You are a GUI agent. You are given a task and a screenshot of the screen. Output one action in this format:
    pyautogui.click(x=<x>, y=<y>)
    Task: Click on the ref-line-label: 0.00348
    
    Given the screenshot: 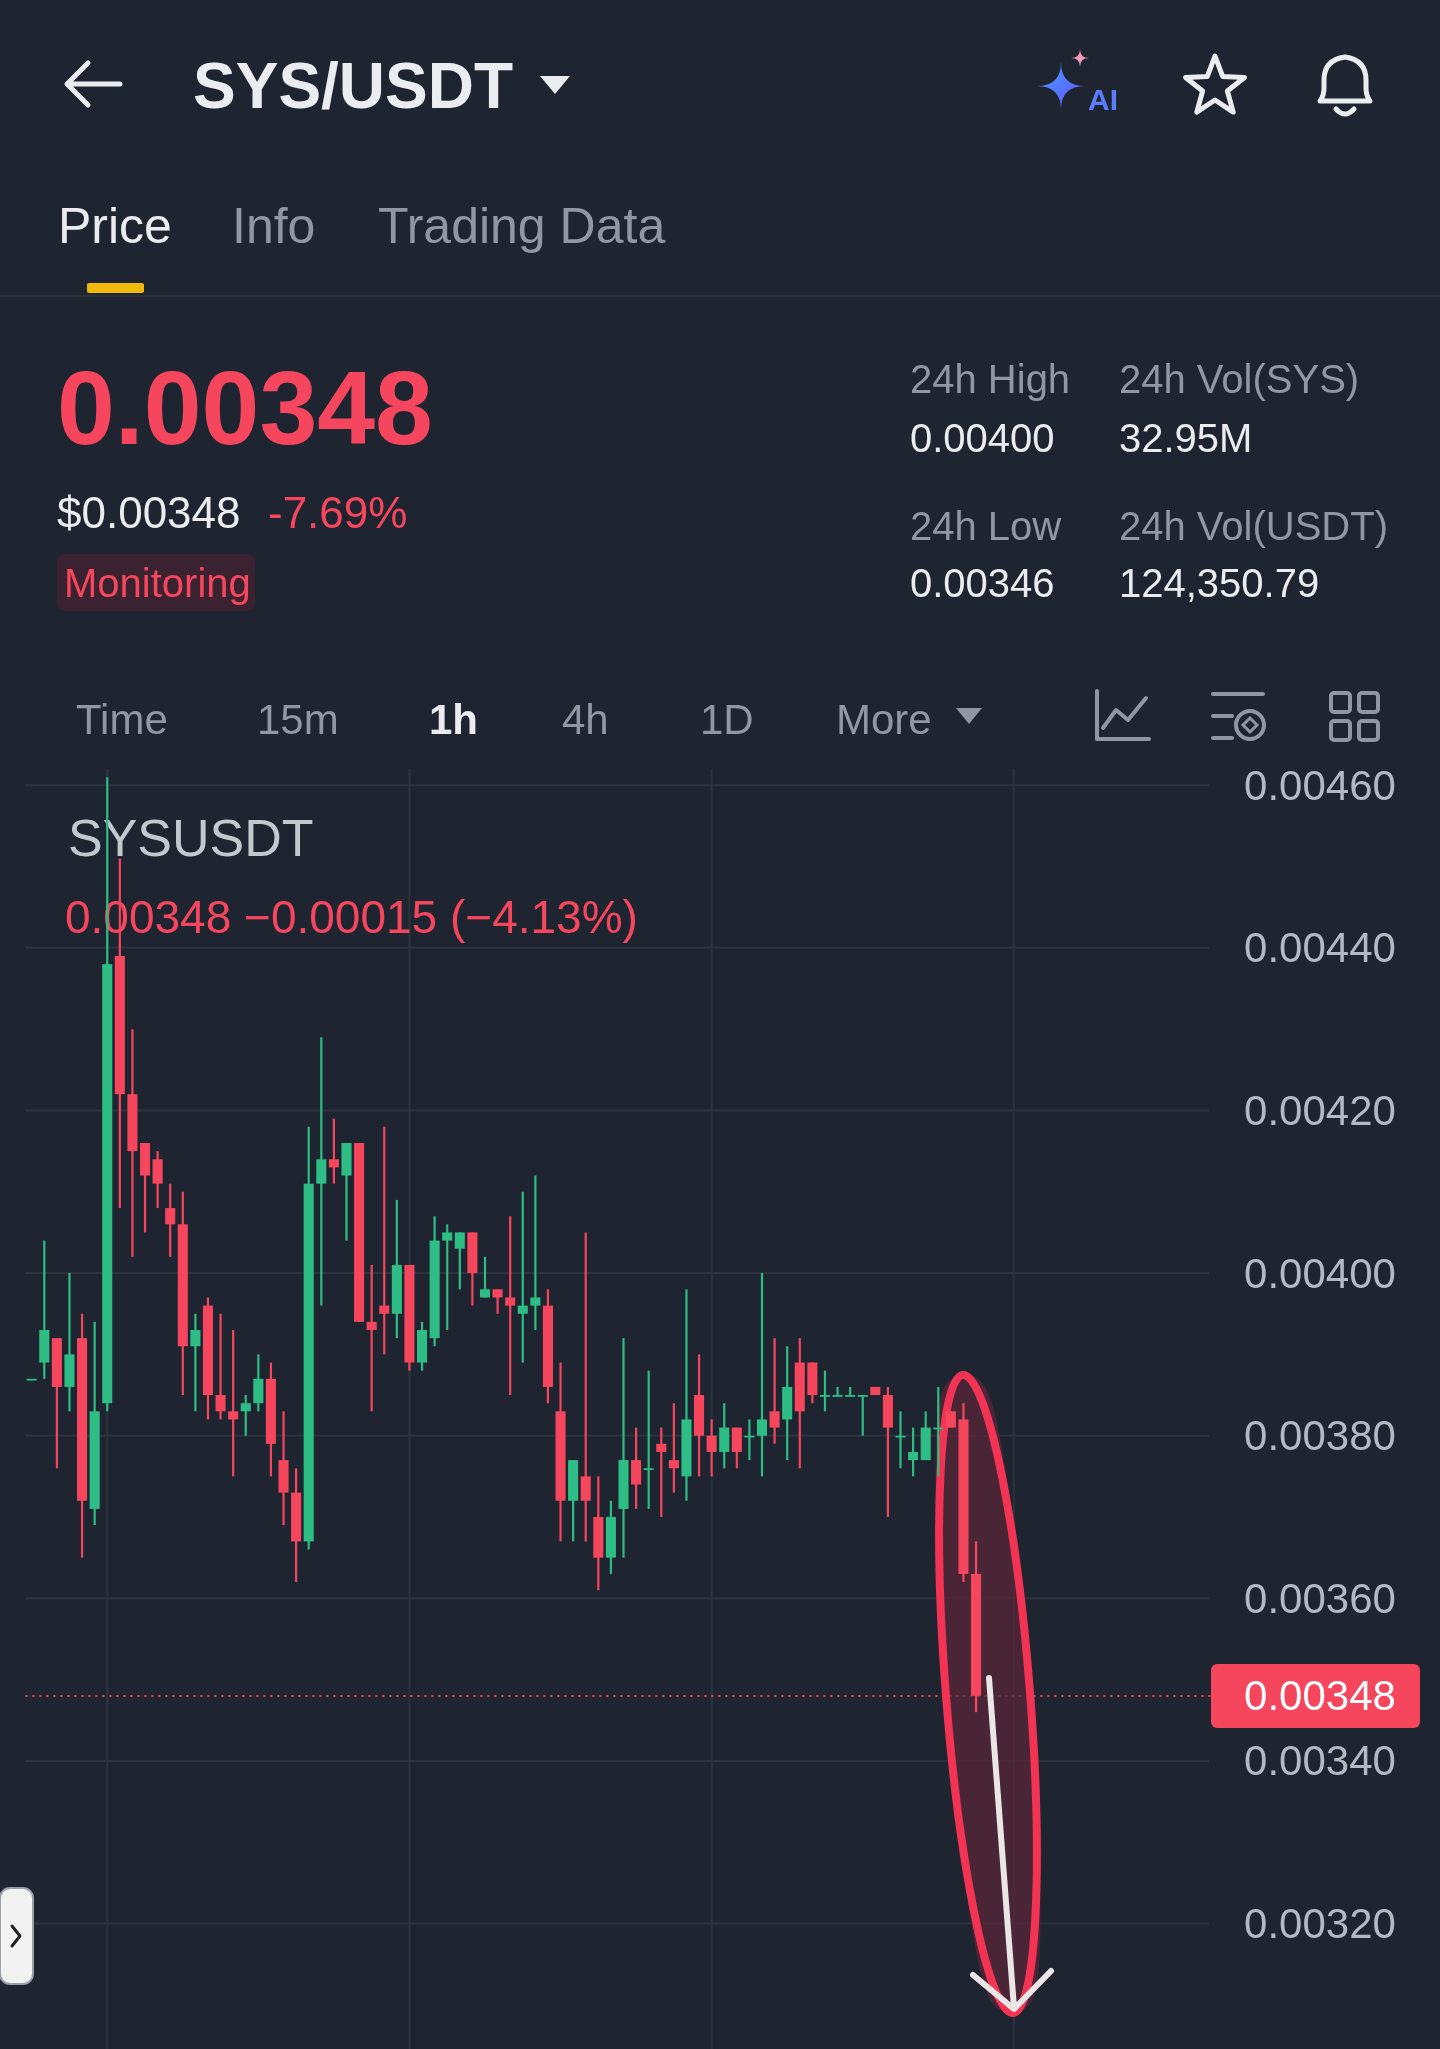 What is the action you would take?
    pyautogui.click(x=1320, y=1696)
    